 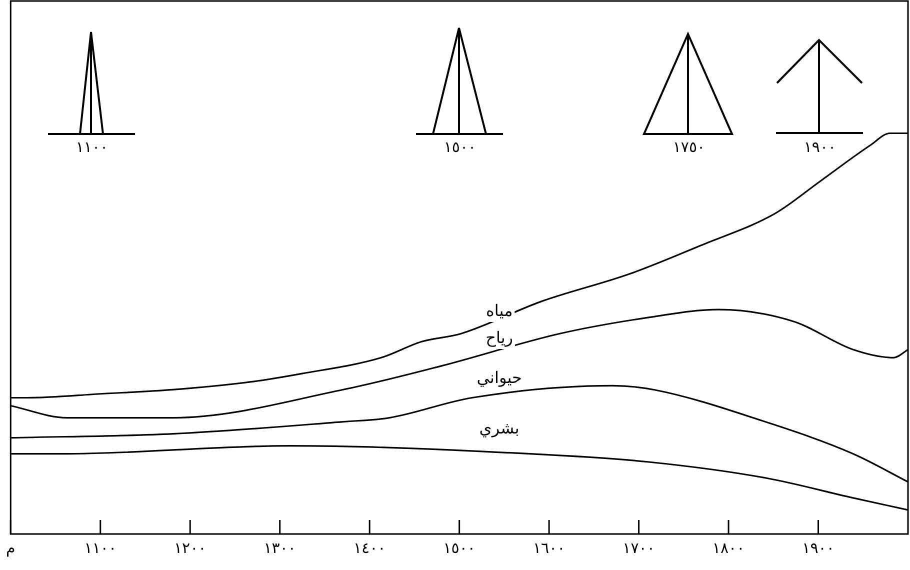 I want to click on x-tick-label: م, so click(x=11, y=547).